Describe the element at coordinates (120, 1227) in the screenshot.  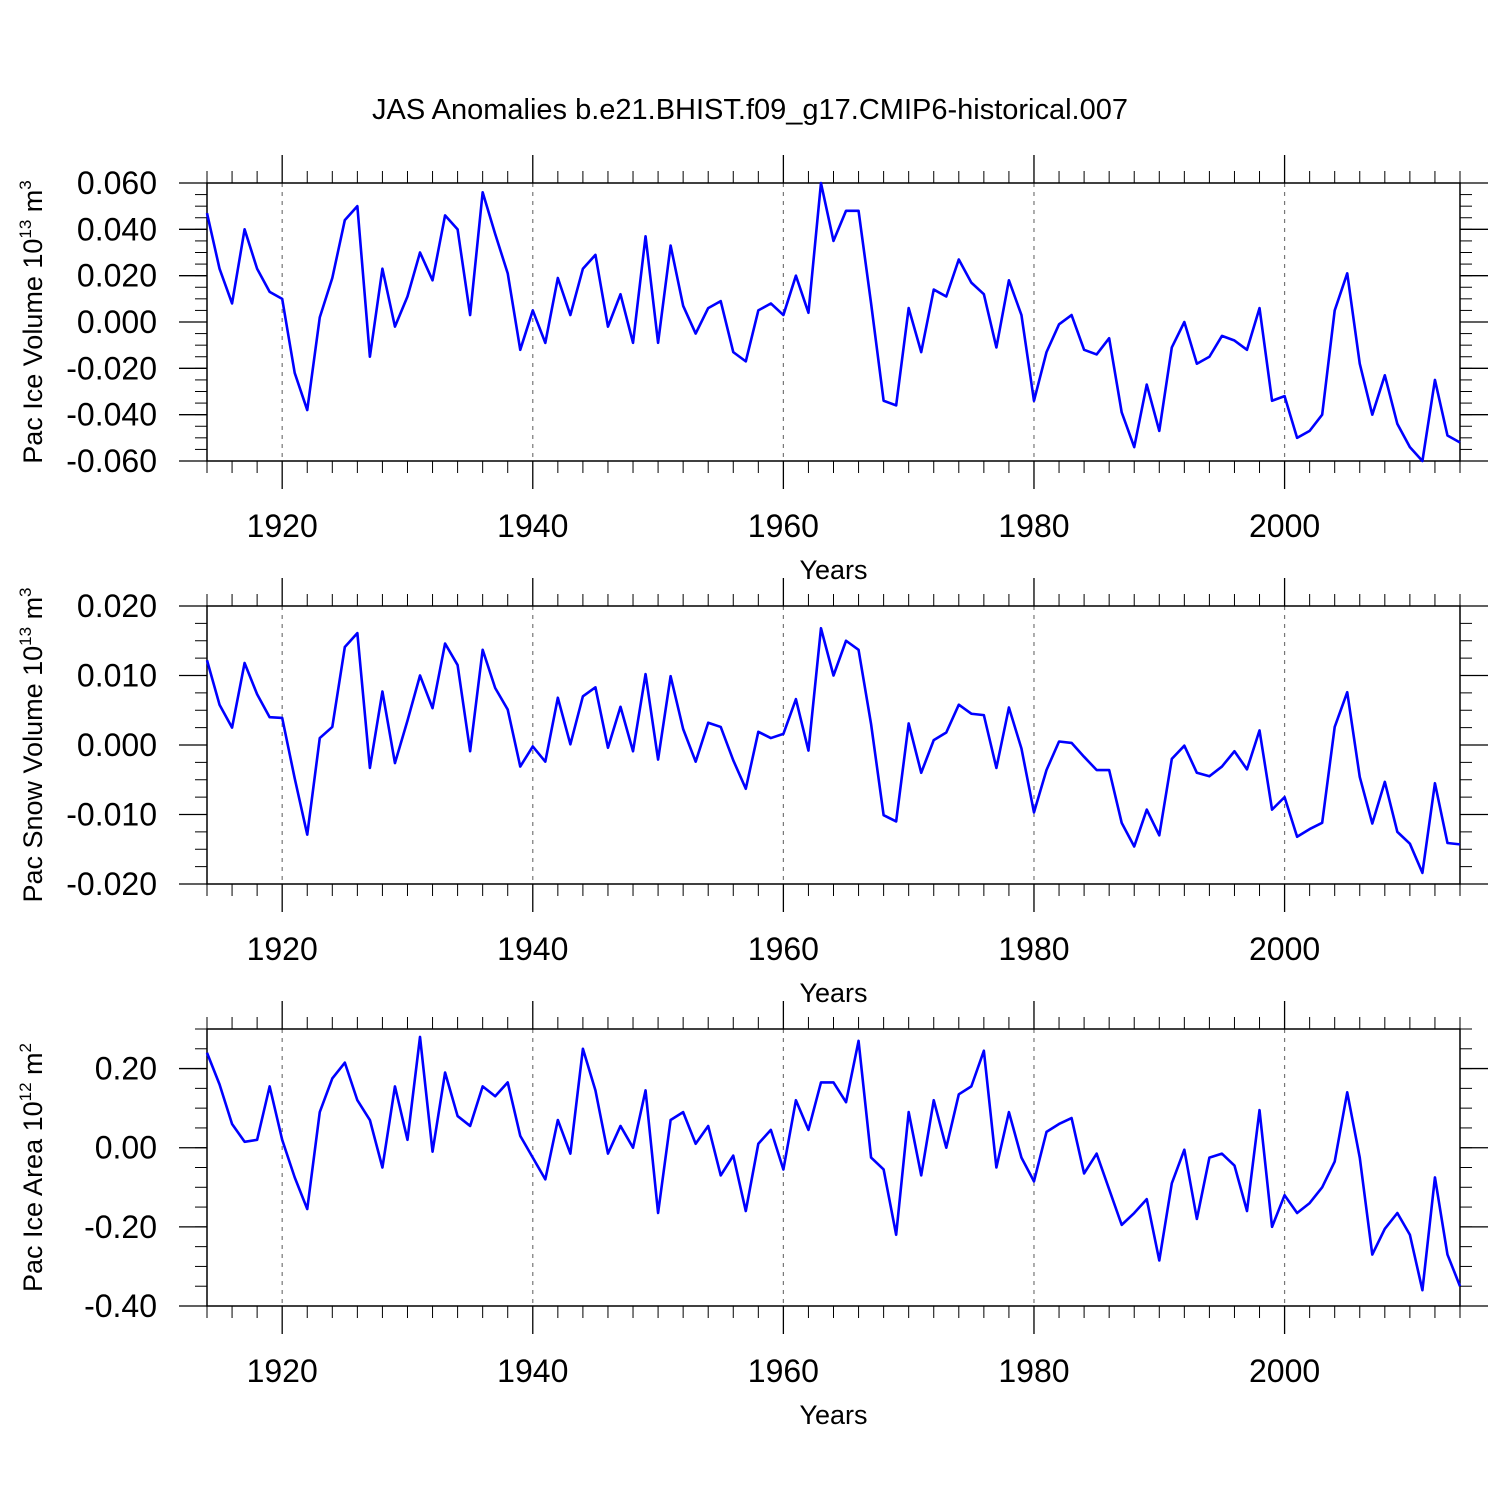
I see `y-tick-label: -0.20` at that location.